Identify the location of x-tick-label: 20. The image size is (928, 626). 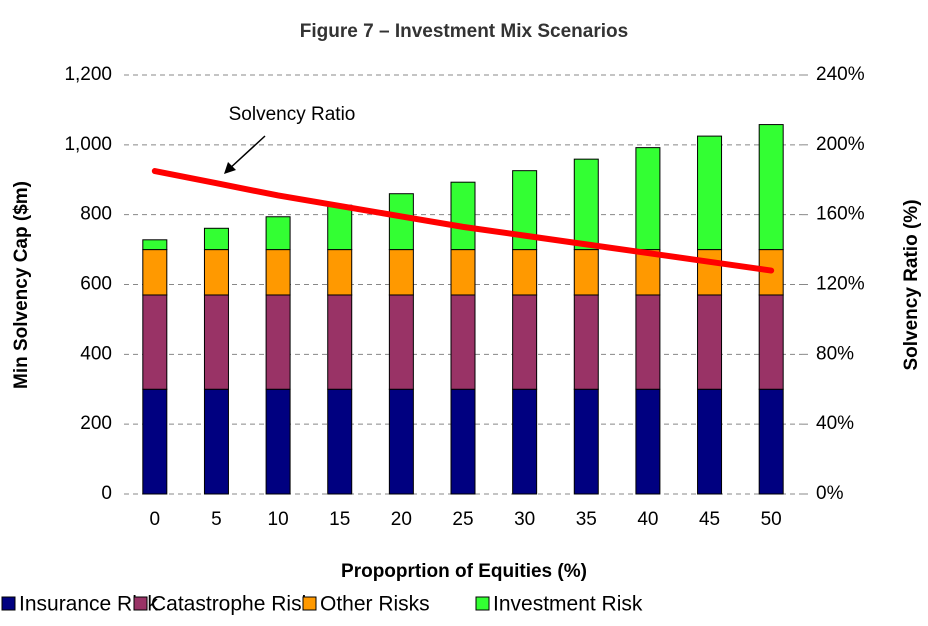
(401, 519).